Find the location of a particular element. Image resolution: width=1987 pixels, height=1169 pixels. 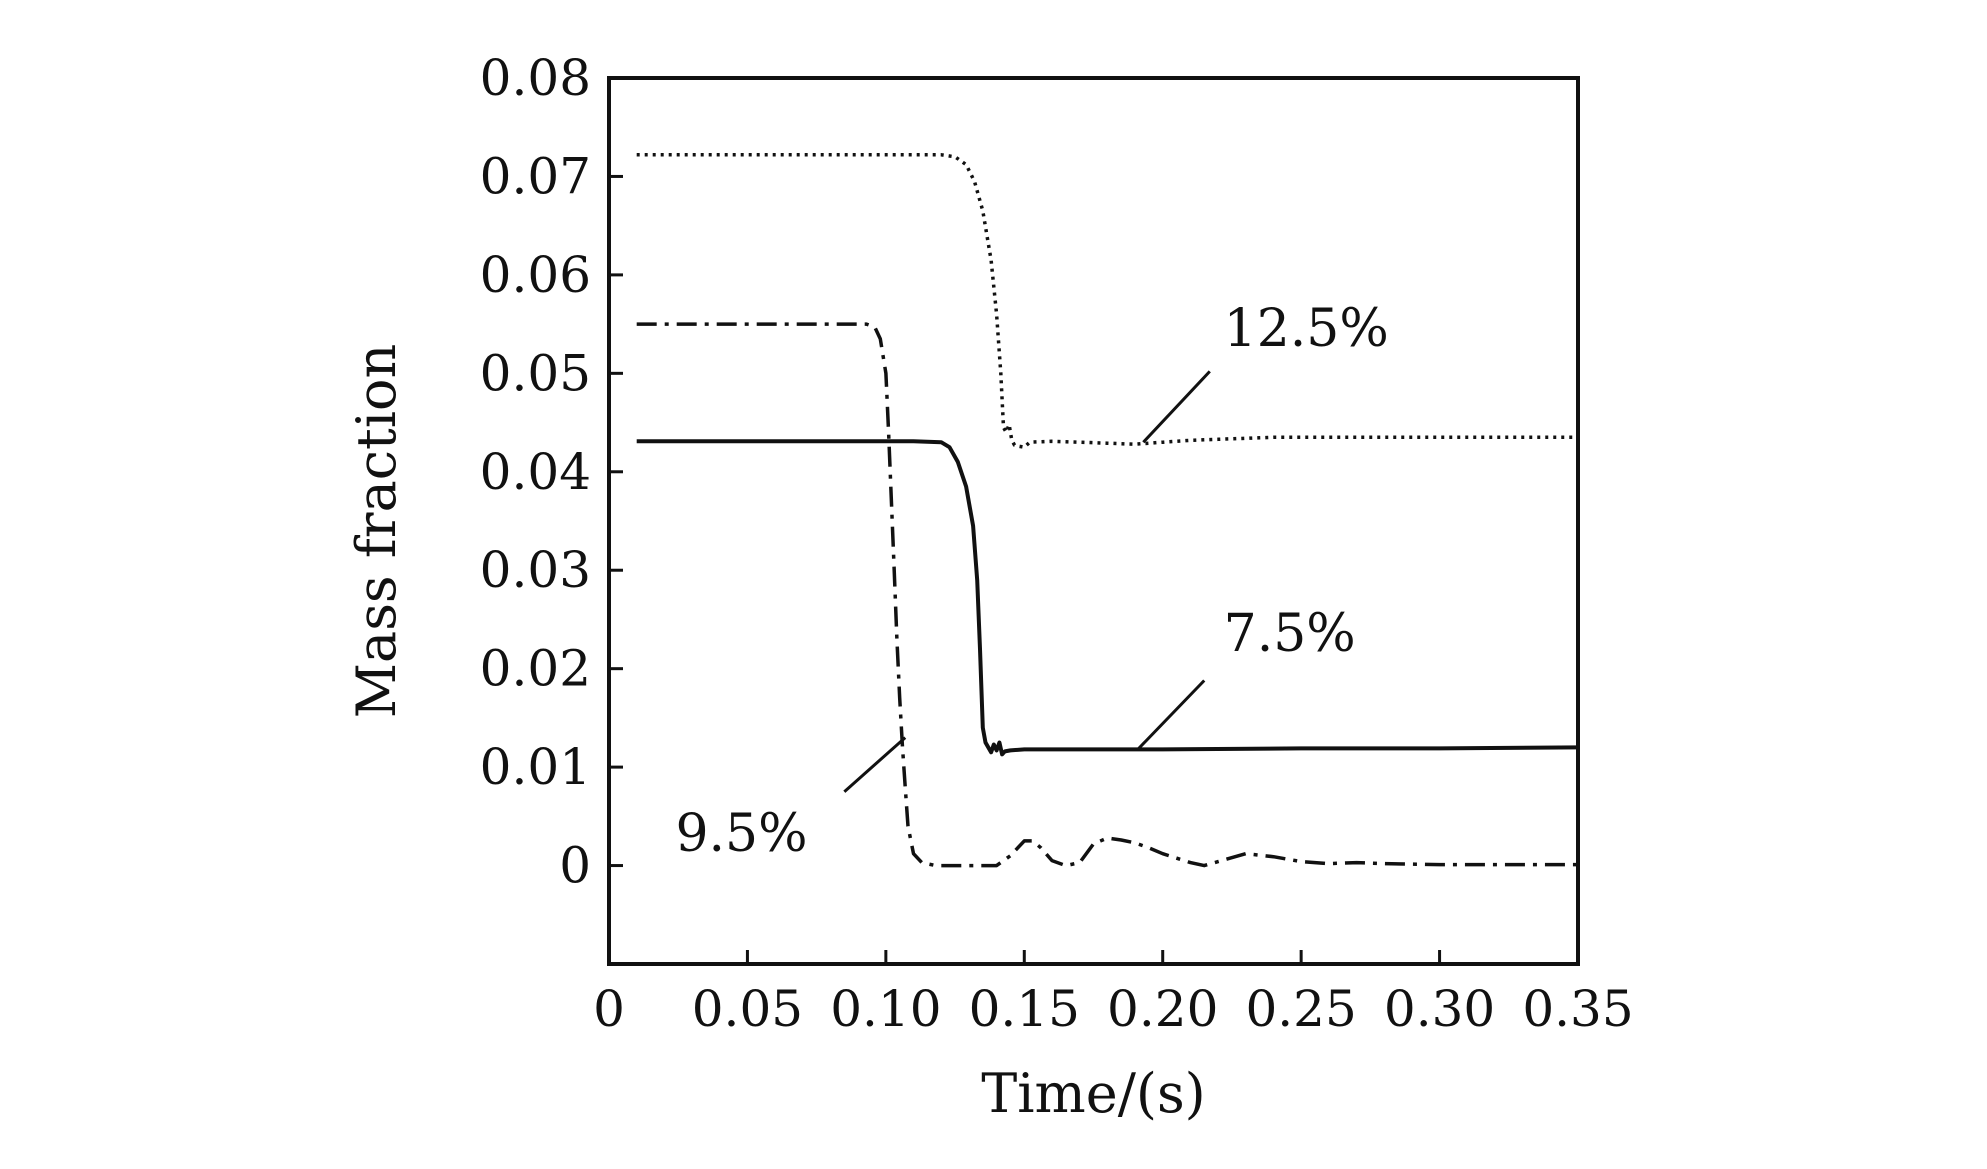

x-tick-label: 0.05 is located at coordinates (747, 1009).